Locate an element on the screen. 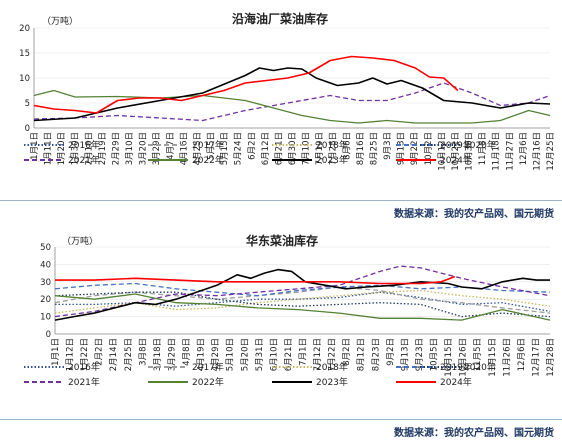  x-tick-label: 3月20日 is located at coordinates (144, 148).